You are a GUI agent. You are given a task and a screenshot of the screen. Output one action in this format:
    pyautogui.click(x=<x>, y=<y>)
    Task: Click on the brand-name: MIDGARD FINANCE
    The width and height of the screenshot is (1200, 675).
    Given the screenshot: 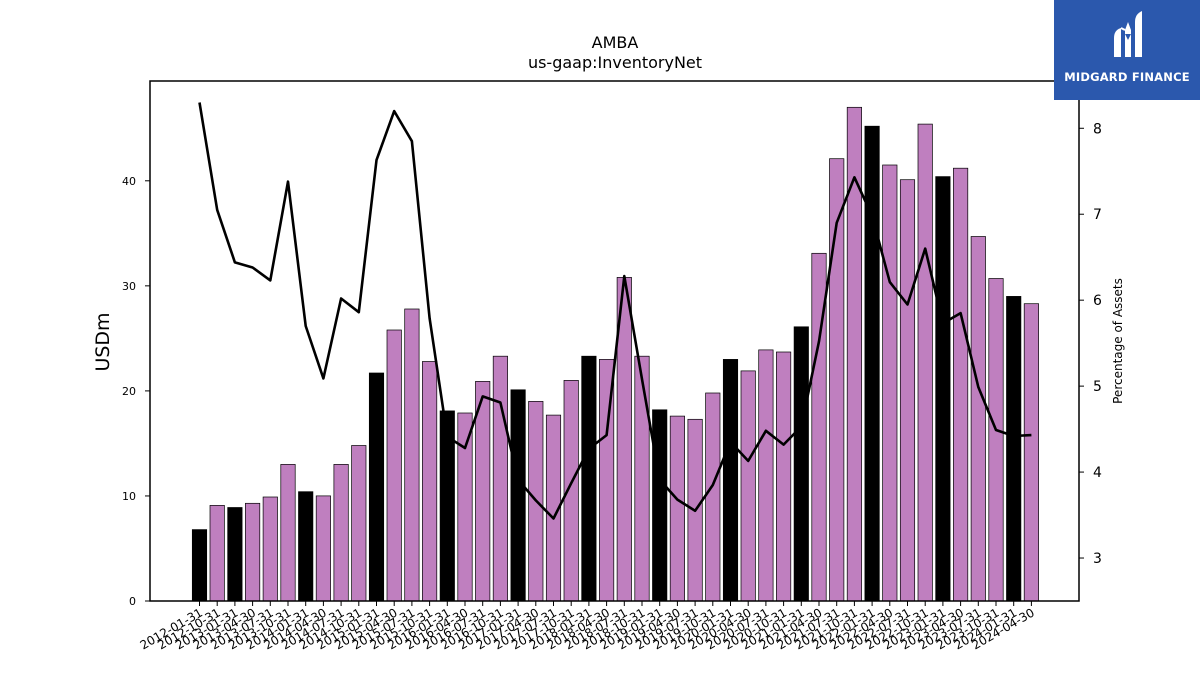 What is the action you would take?
    pyautogui.click(x=1127, y=77)
    